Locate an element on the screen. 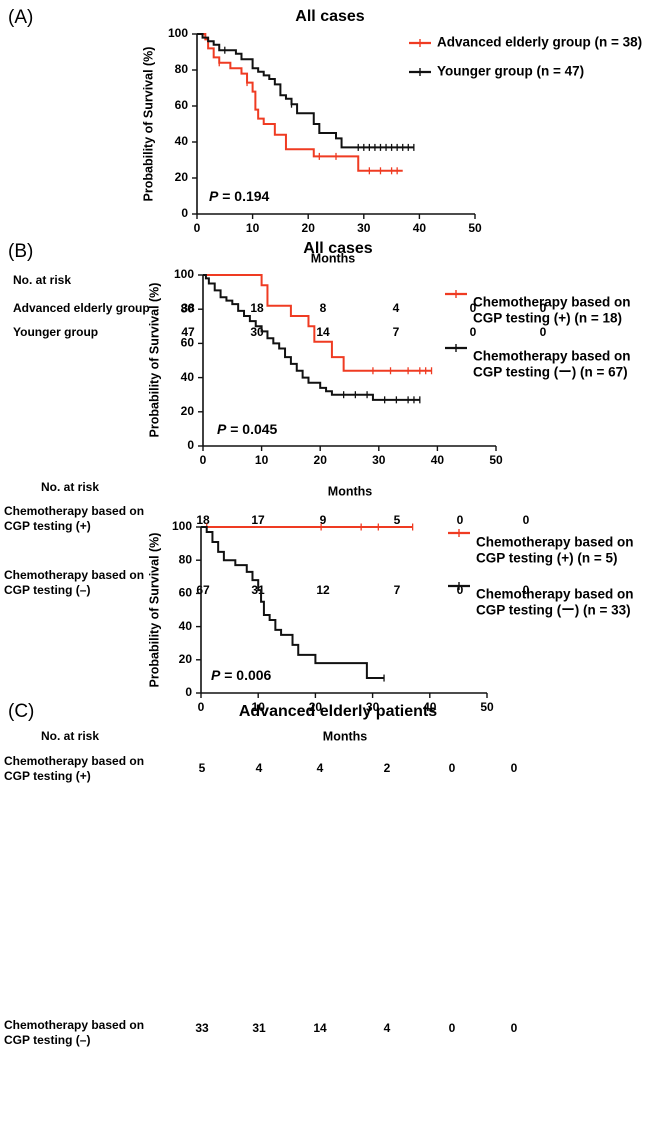 The height and width of the screenshot is (1134, 666). p-value: P = 0.045 is located at coordinates (247, 429).